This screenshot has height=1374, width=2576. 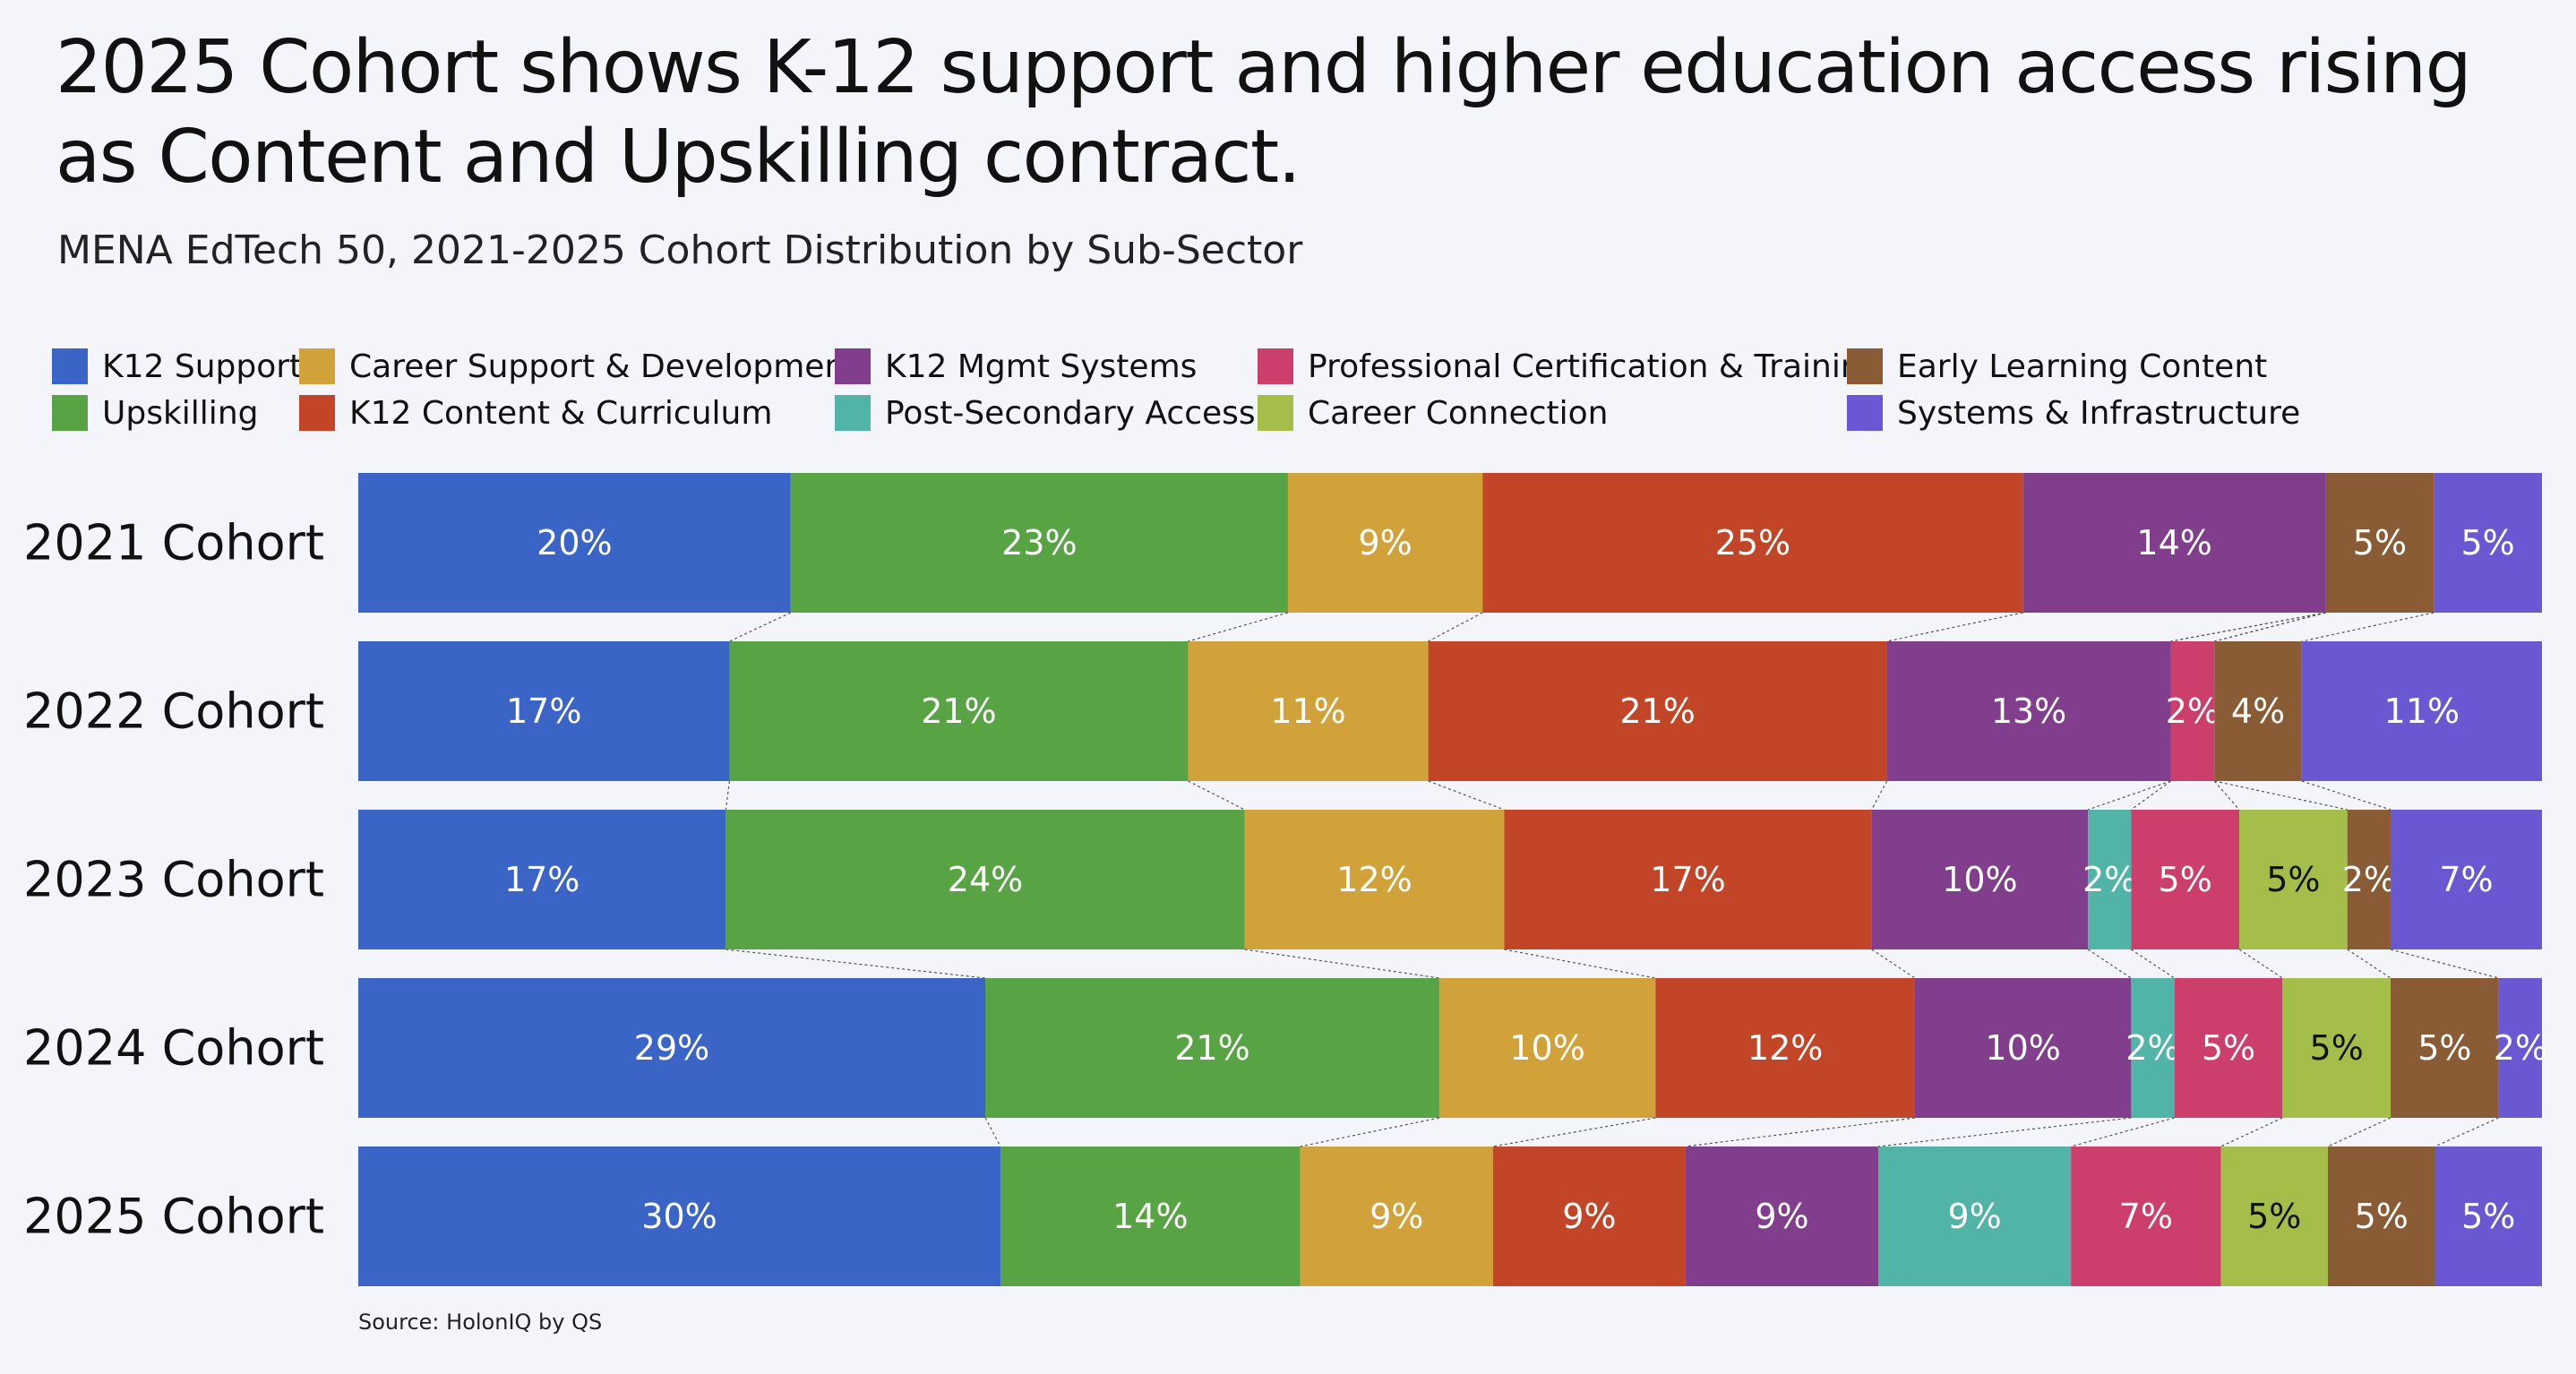 What do you see at coordinates (1041, 366) in the screenshot?
I see `legend-label: K12 Mgmt Systems` at bounding box center [1041, 366].